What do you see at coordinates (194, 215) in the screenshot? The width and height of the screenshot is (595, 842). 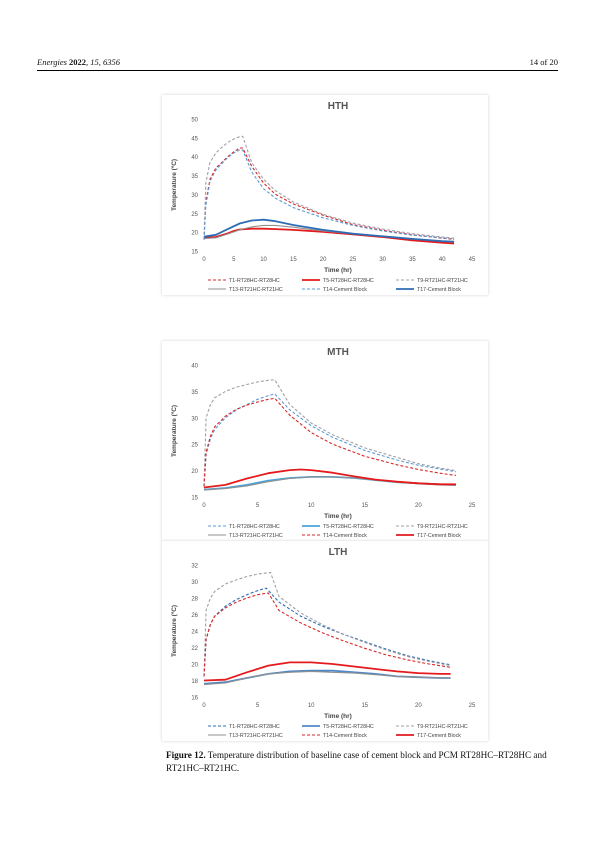 I see `chart-0-ytick: 25` at bounding box center [194, 215].